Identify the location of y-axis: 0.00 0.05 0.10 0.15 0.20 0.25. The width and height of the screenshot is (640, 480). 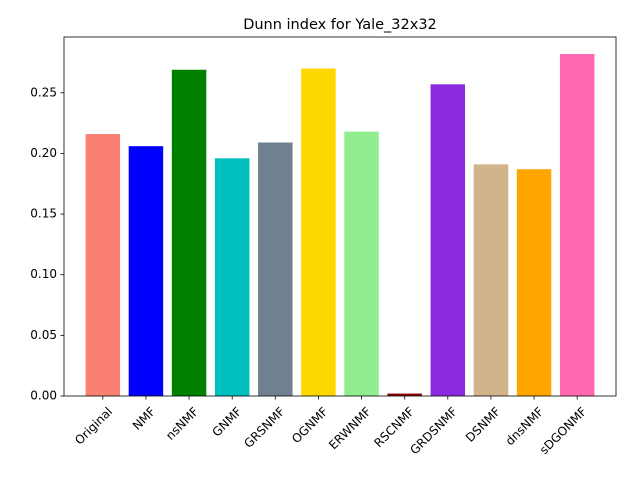
(47, 244).